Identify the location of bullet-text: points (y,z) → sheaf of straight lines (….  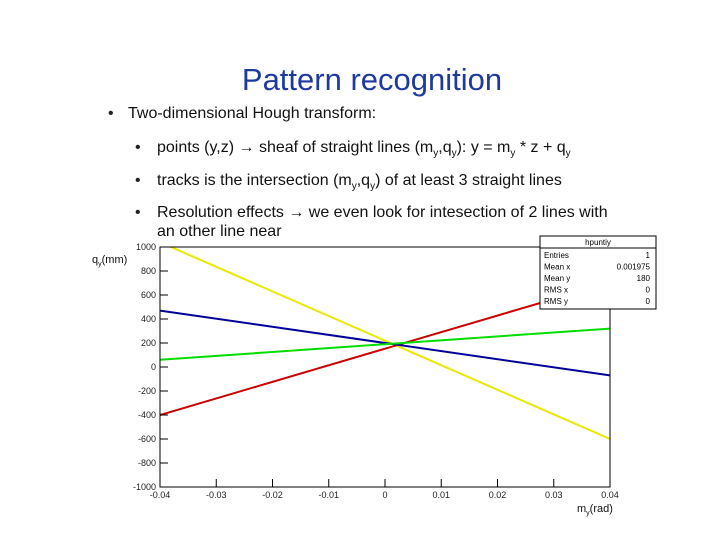
(364, 149).